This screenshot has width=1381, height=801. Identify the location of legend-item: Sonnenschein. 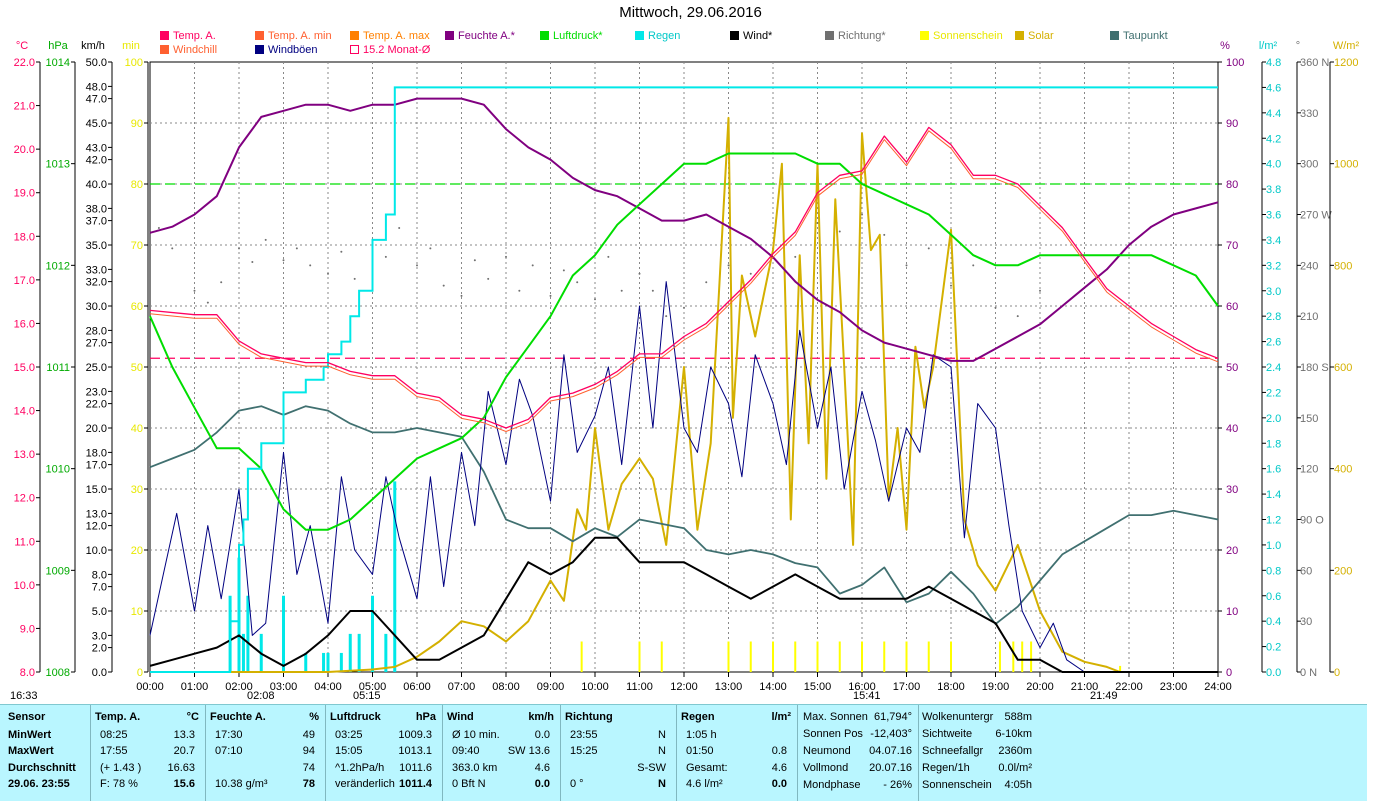
(961, 36).